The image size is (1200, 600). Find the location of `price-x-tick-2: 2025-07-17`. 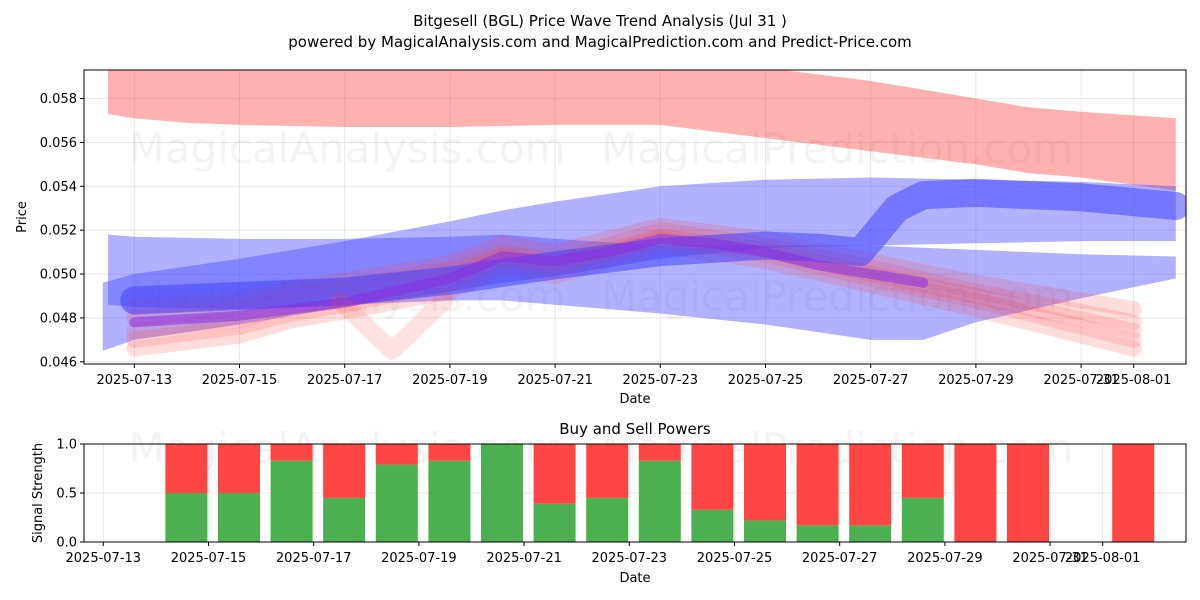

price-x-tick-2: 2025-07-17 is located at coordinates (345, 380).